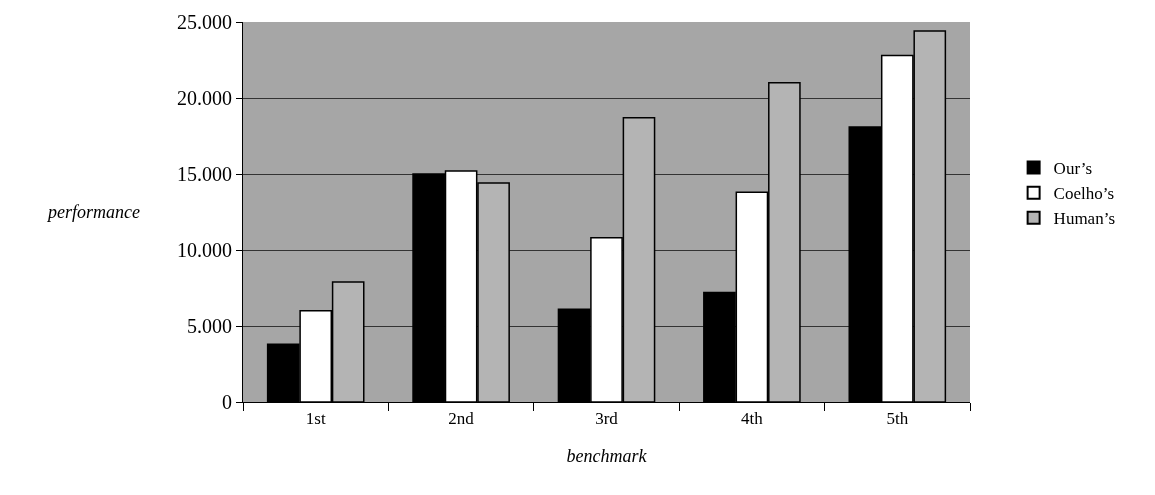  What do you see at coordinates (226, 402) in the screenshot?
I see `y-tick-label: 0` at bounding box center [226, 402].